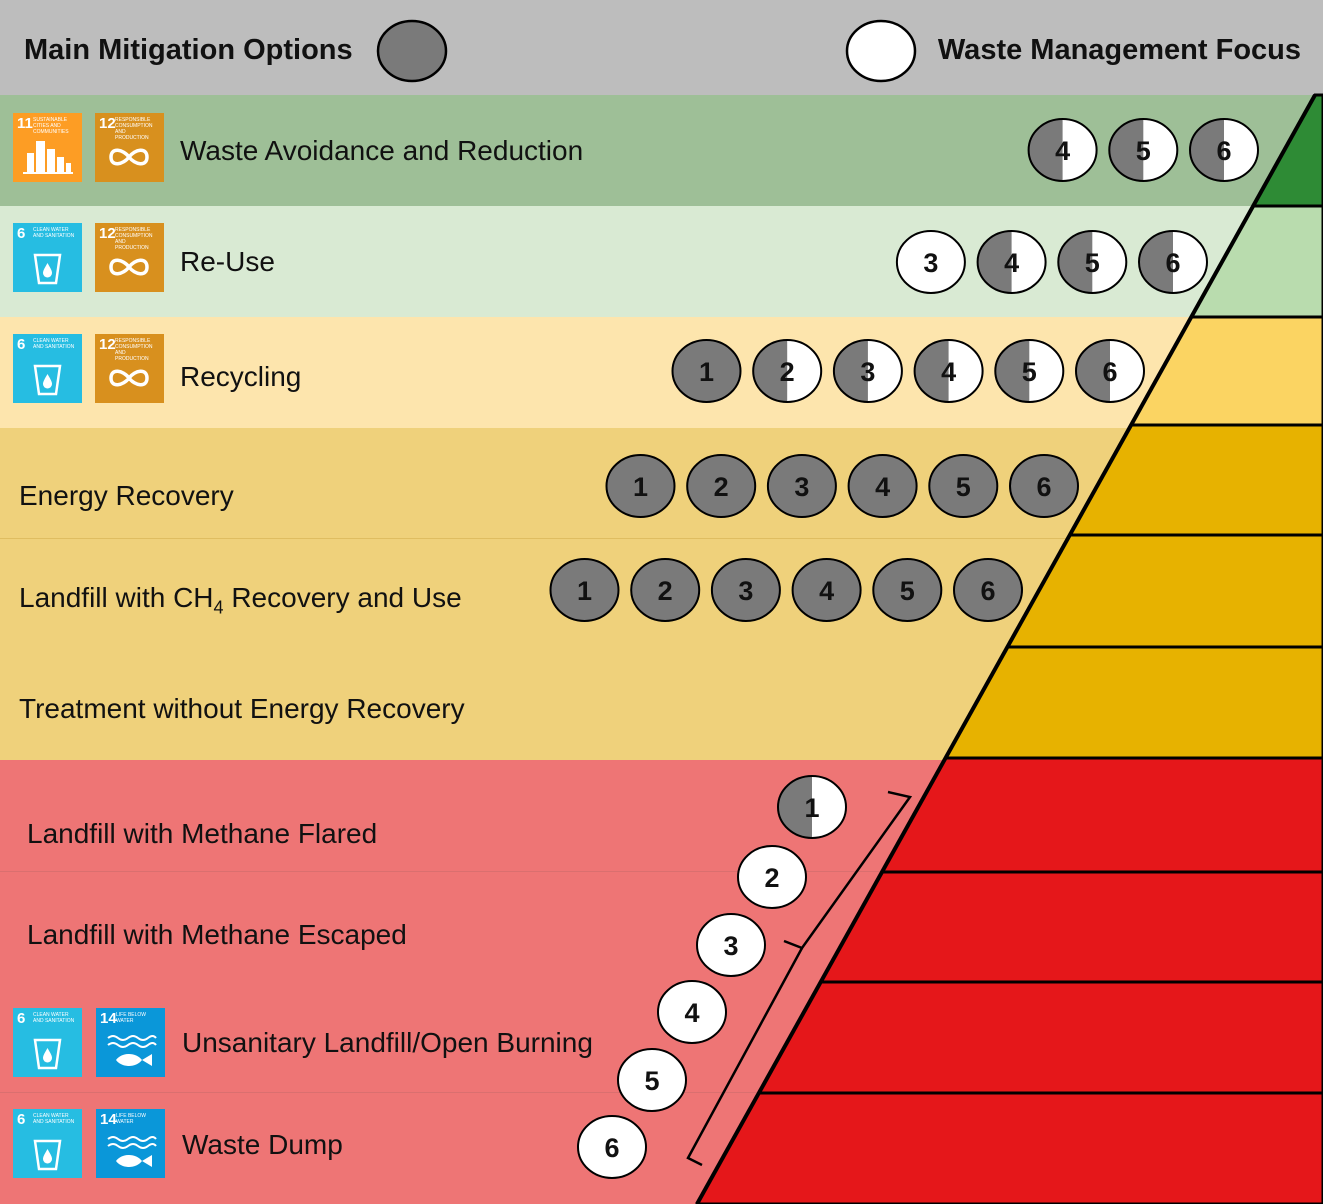 This screenshot has width=1323, height=1204. What do you see at coordinates (217, 934) in the screenshot?
I see `row-label-methane-escaped: Landfill with Methane Escaped` at bounding box center [217, 934].